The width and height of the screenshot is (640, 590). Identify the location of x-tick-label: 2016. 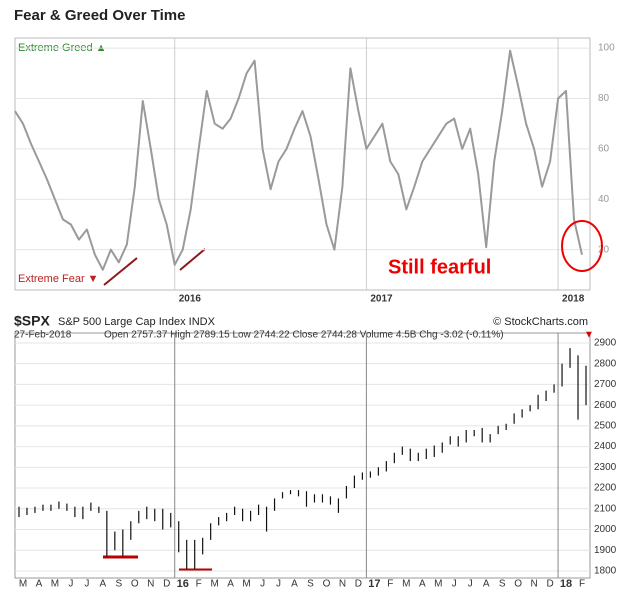
(190, 299).